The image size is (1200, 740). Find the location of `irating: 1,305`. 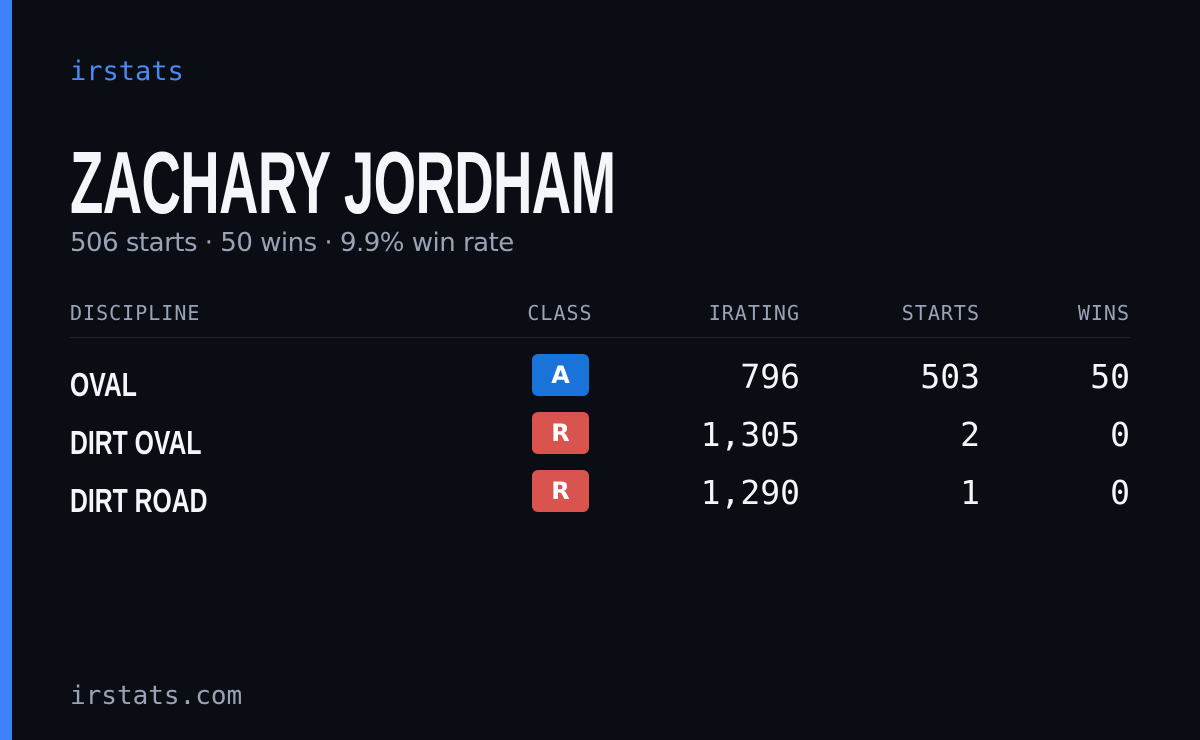

irating: 1,305 is located at coordinates (750, 434).